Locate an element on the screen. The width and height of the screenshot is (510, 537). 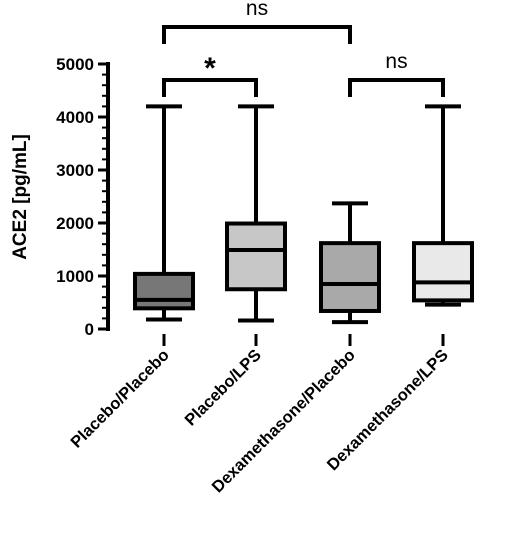
y-tick-label: 4000 is located at coordinates (75, 117).